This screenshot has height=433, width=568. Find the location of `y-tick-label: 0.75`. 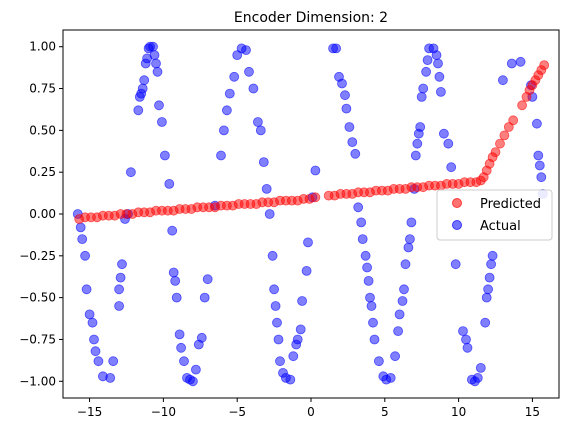

y-tick-label: 0.75 is located at coordinates (42, 89).